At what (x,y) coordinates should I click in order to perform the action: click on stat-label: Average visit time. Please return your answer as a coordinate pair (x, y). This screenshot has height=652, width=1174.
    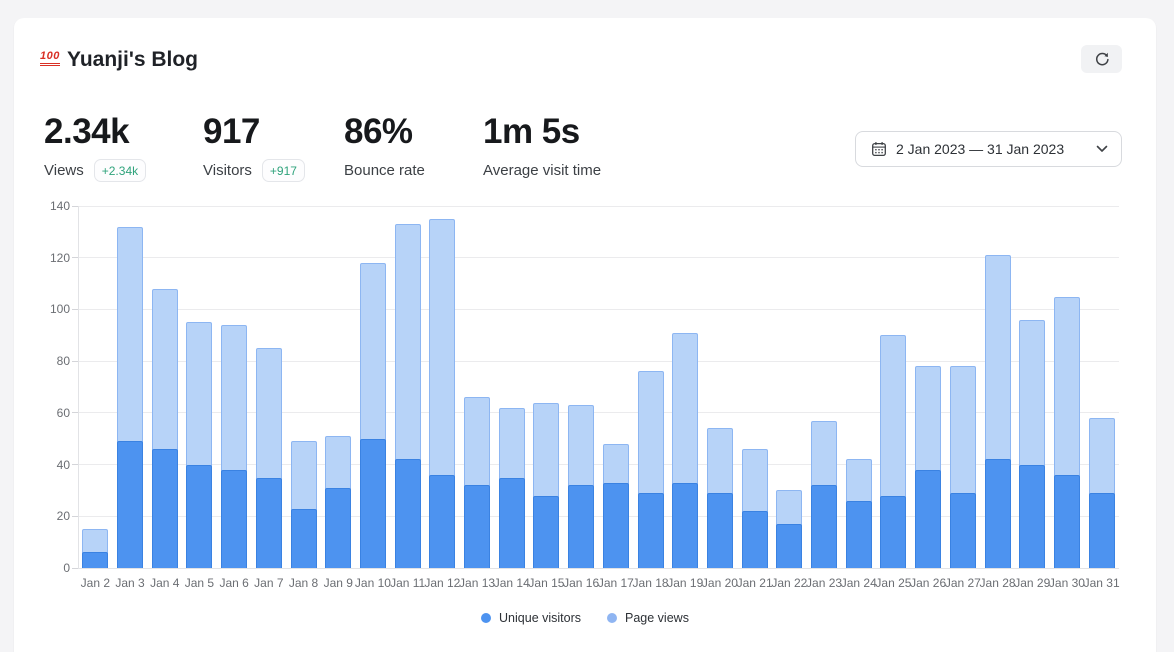
    Looking at the image, I should click on (542, 170).